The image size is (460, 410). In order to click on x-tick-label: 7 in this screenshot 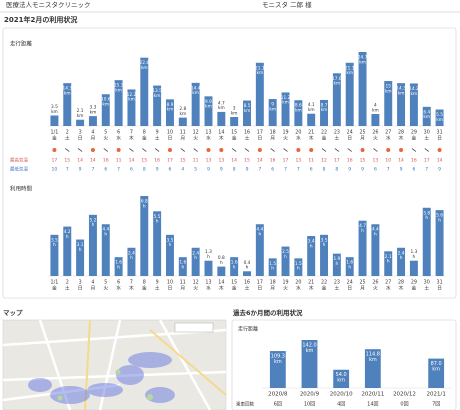, I will do `click(131, 133)`.